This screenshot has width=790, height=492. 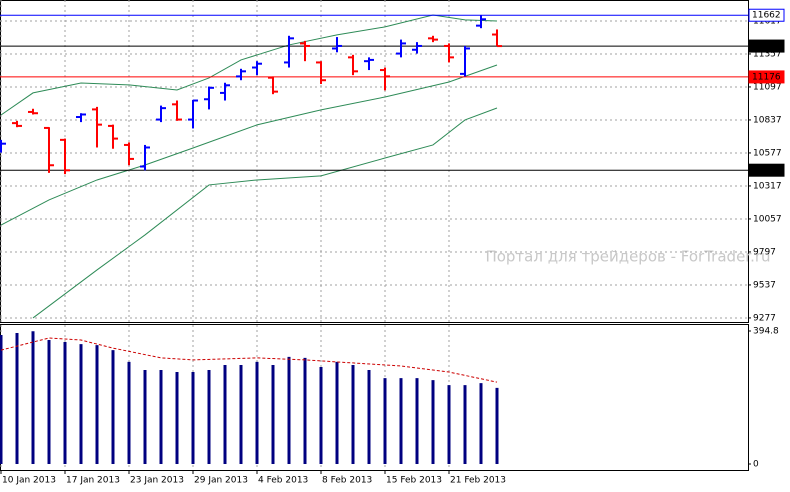 What do you see at coordinates (347, 481) in the screenshot?
I see `x-tick-label: 8 Feb 2013` at bounding box center [347, 481].